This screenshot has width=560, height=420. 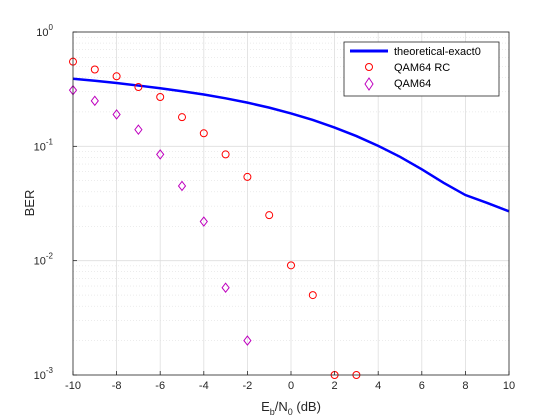 What do you see at coordinates (378, 386) in the screenshot?
I see `x-tick-label: 4` at bounding box center [378, 386].